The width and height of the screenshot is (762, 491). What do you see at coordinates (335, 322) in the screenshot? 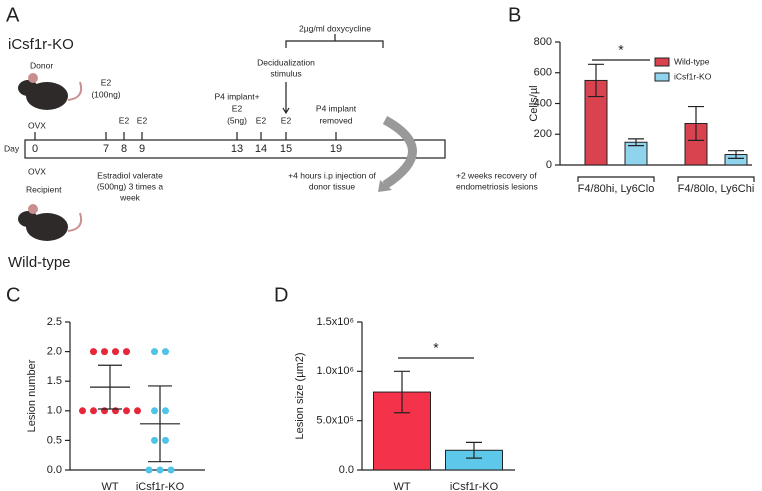
I see `y-tick-label: 1.5x10⁶` at bounding box center [335, 322].